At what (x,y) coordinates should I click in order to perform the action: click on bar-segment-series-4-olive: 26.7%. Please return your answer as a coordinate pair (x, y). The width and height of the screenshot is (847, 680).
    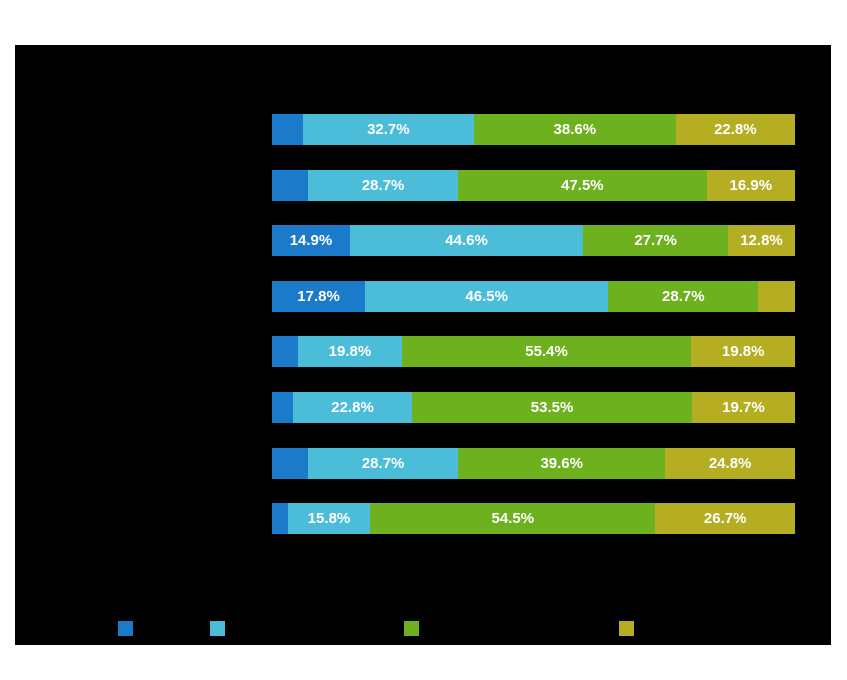
    Looking at the image, I should click on (725, 519).